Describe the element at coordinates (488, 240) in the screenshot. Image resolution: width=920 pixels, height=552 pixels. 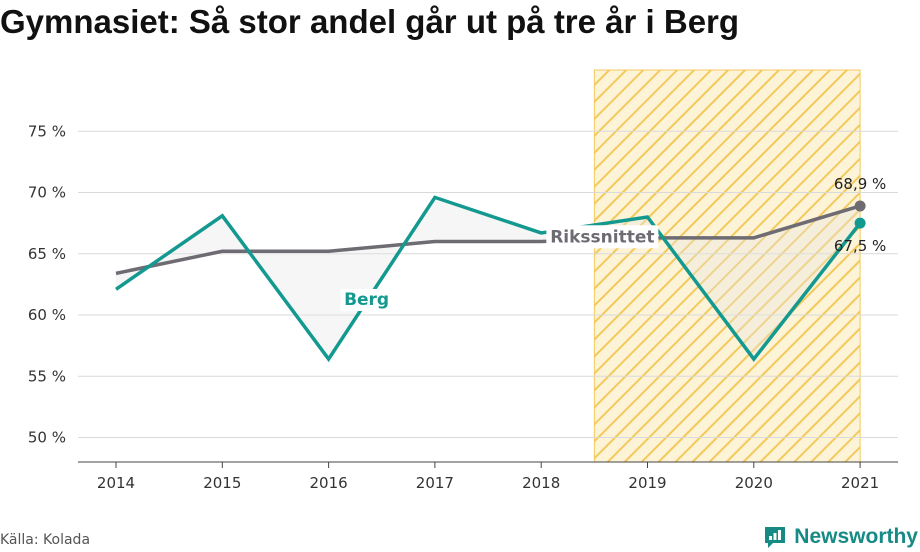
I see `series-line-rikssnittet` at that location.